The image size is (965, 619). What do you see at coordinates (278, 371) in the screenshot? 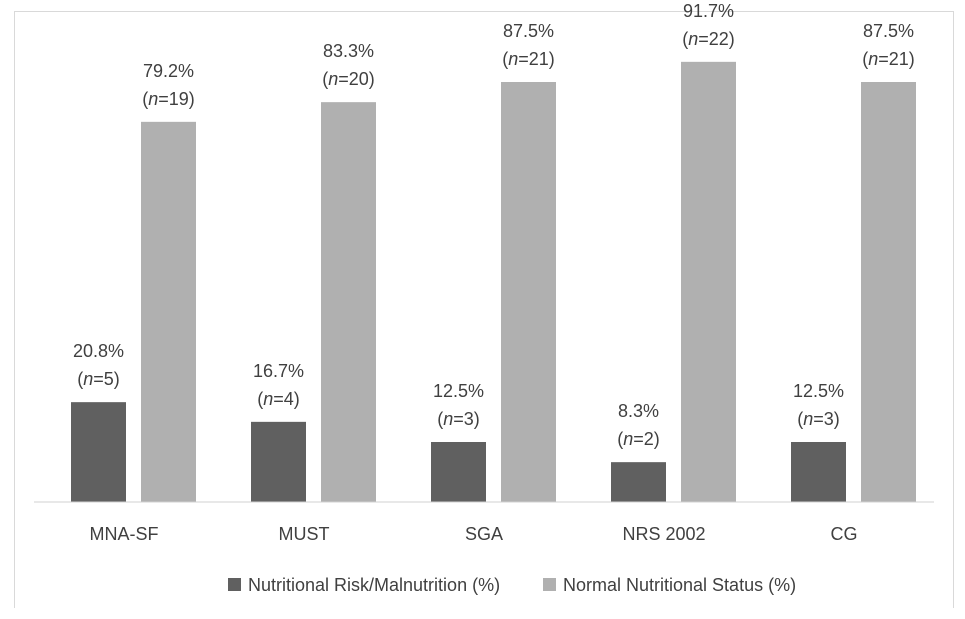
I see `data-label-pct: 16.7%` at bounding box center [278, 371].